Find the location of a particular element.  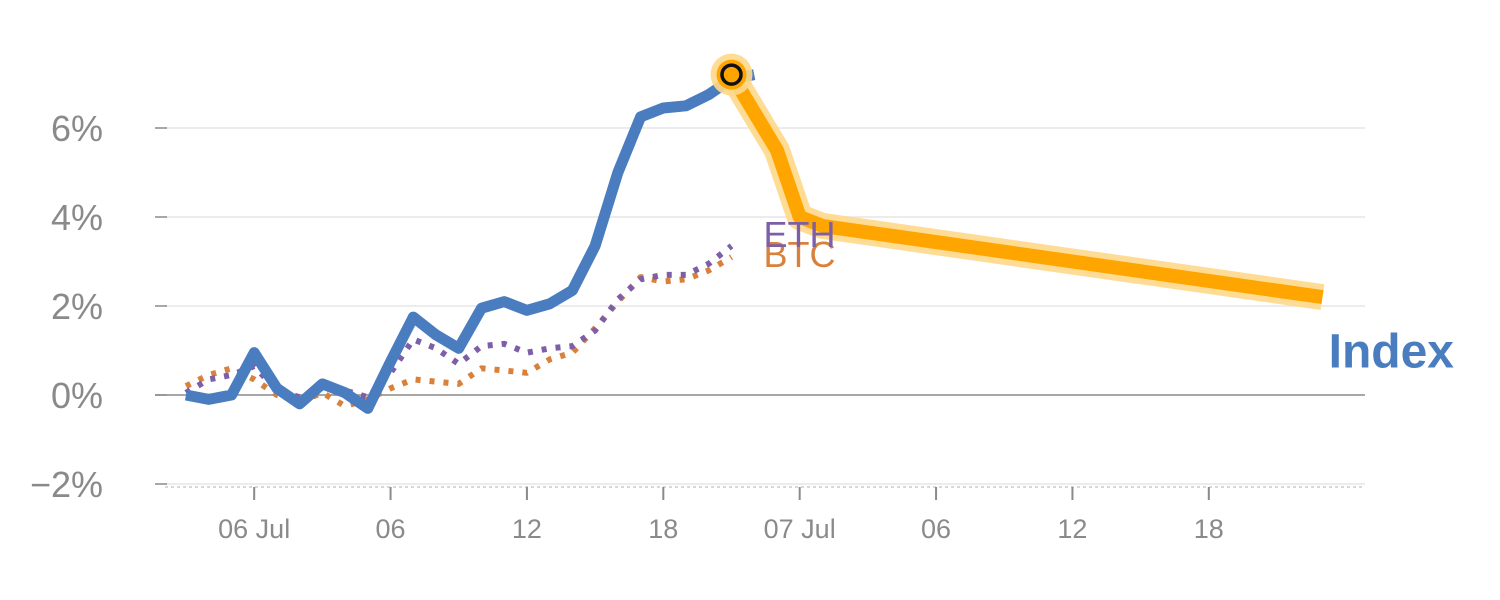

highlight-marker-point is located at coordinates (731, 74).